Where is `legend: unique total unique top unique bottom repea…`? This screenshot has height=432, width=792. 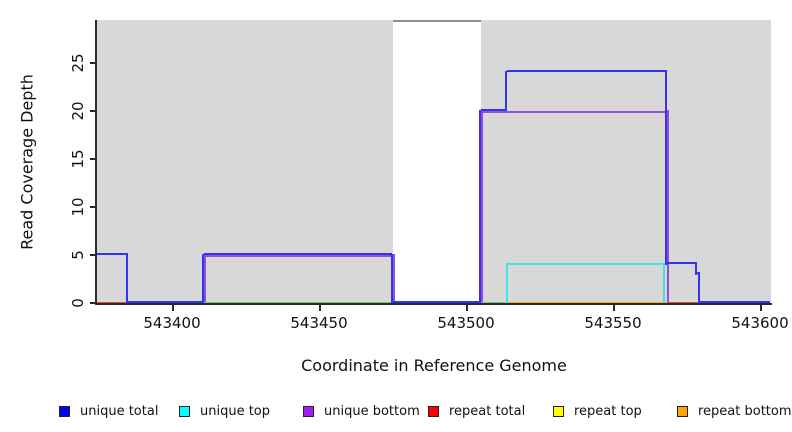 legend: unique total unique top unique bottom repea… is located at coordinates (396, 409).